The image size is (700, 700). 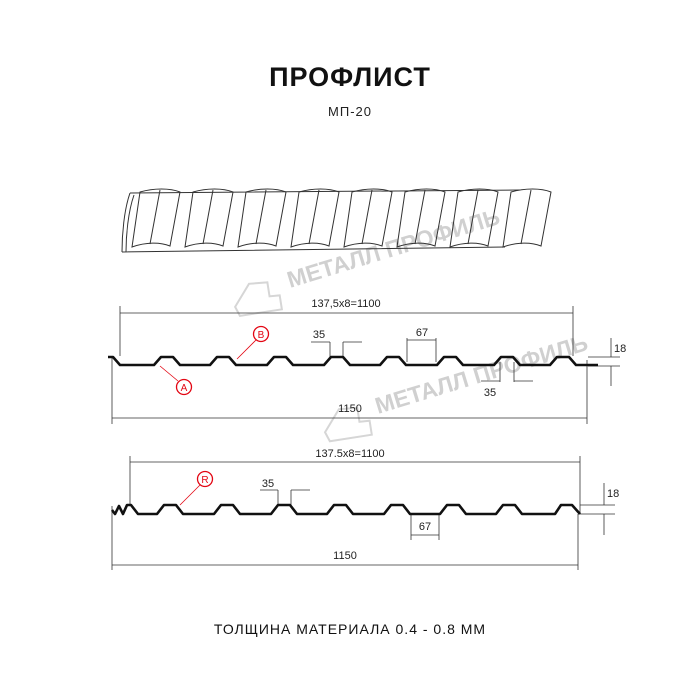 What do you see at coordinates (350, 111) in the screenshot?
I see `model-subtitle: МП-20` at bounding box center [350, 111].